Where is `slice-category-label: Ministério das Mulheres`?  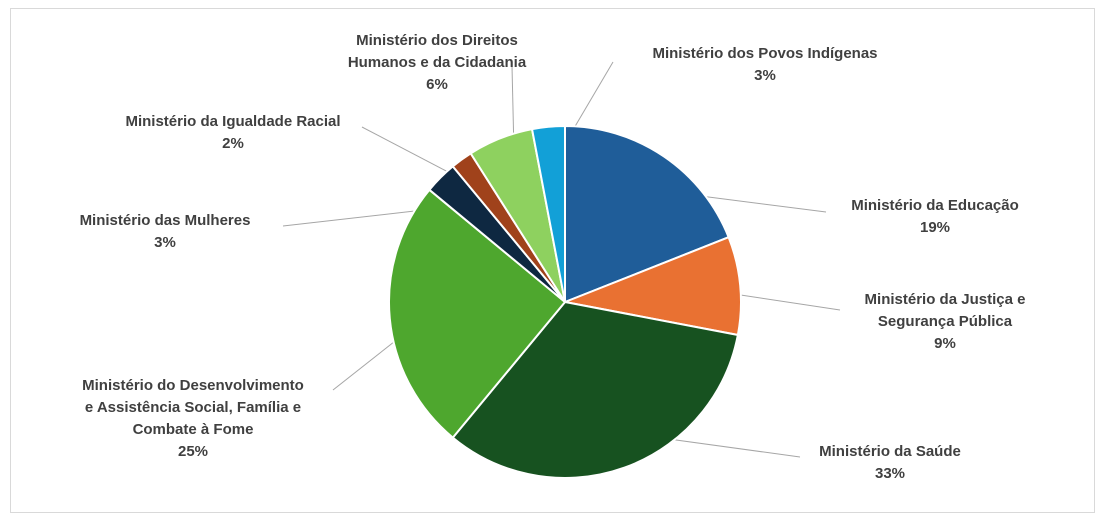
slice-category-label: Ministério das Mulheres is located at coordinates (165, 220).